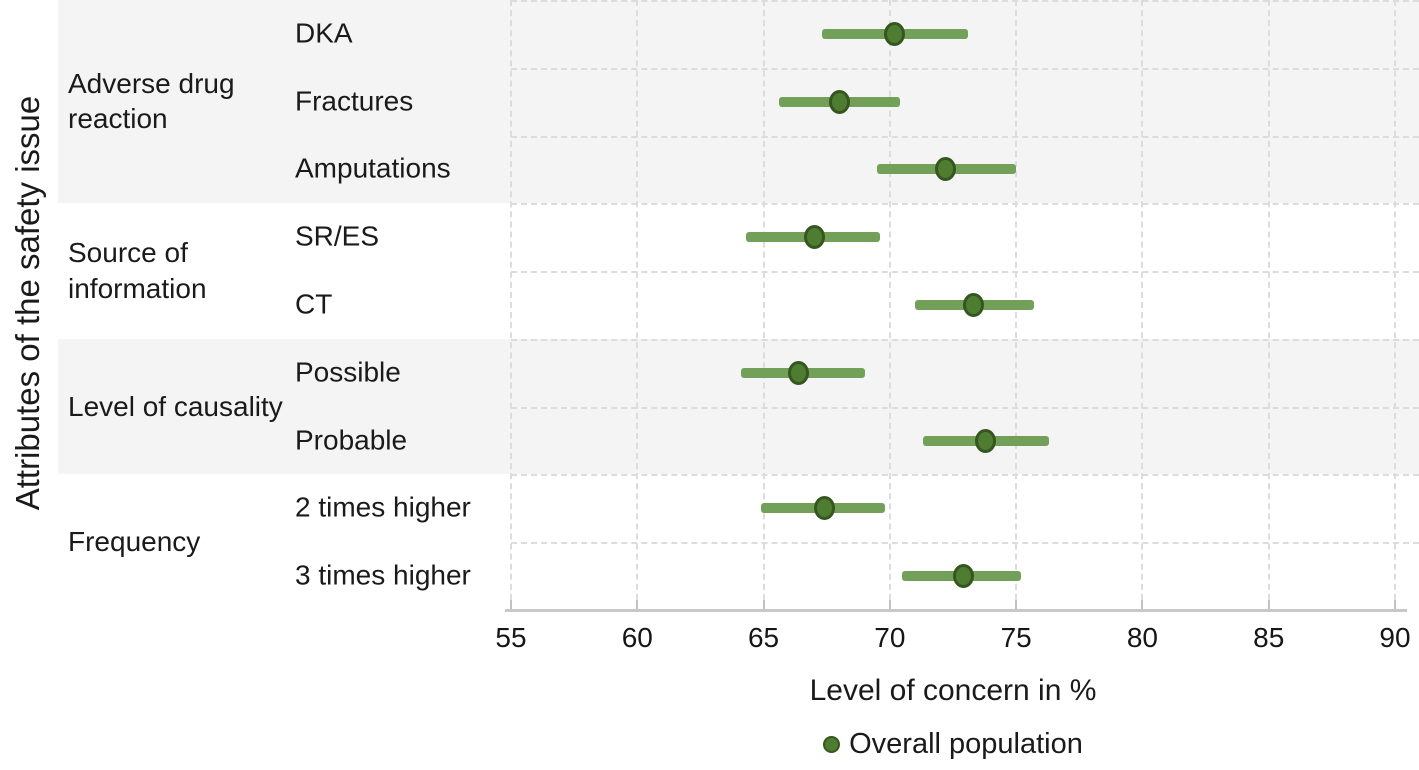 The image size is (1419, 770). I want to click on row-label: CT, so click(314, 304).